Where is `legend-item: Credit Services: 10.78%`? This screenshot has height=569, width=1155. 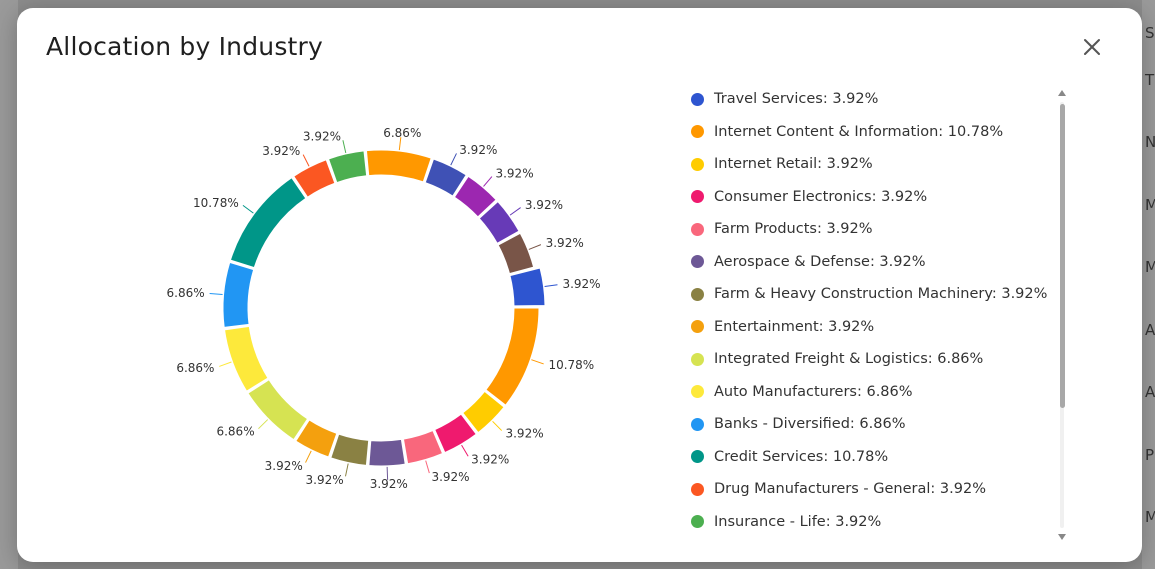
legend-item: Credit Services: 10.78% is located at coordinates (789, 457).